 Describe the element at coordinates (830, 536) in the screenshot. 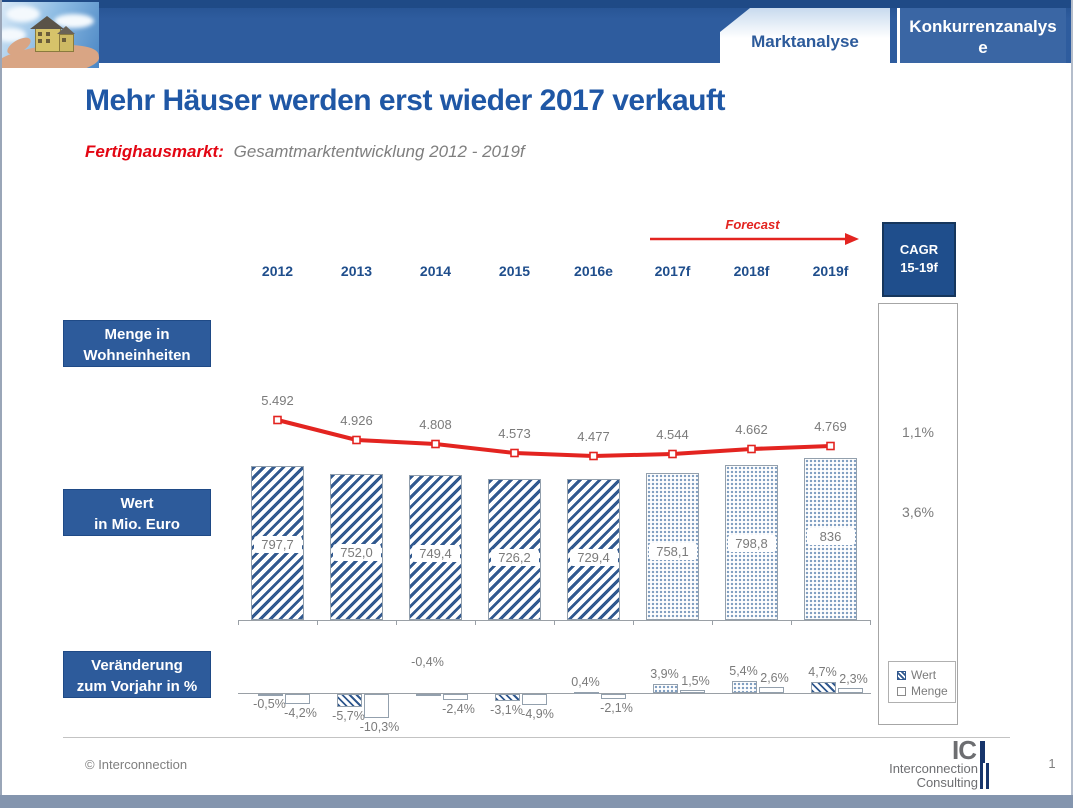

I see `wert-value-label-2019f: 836` at that location.